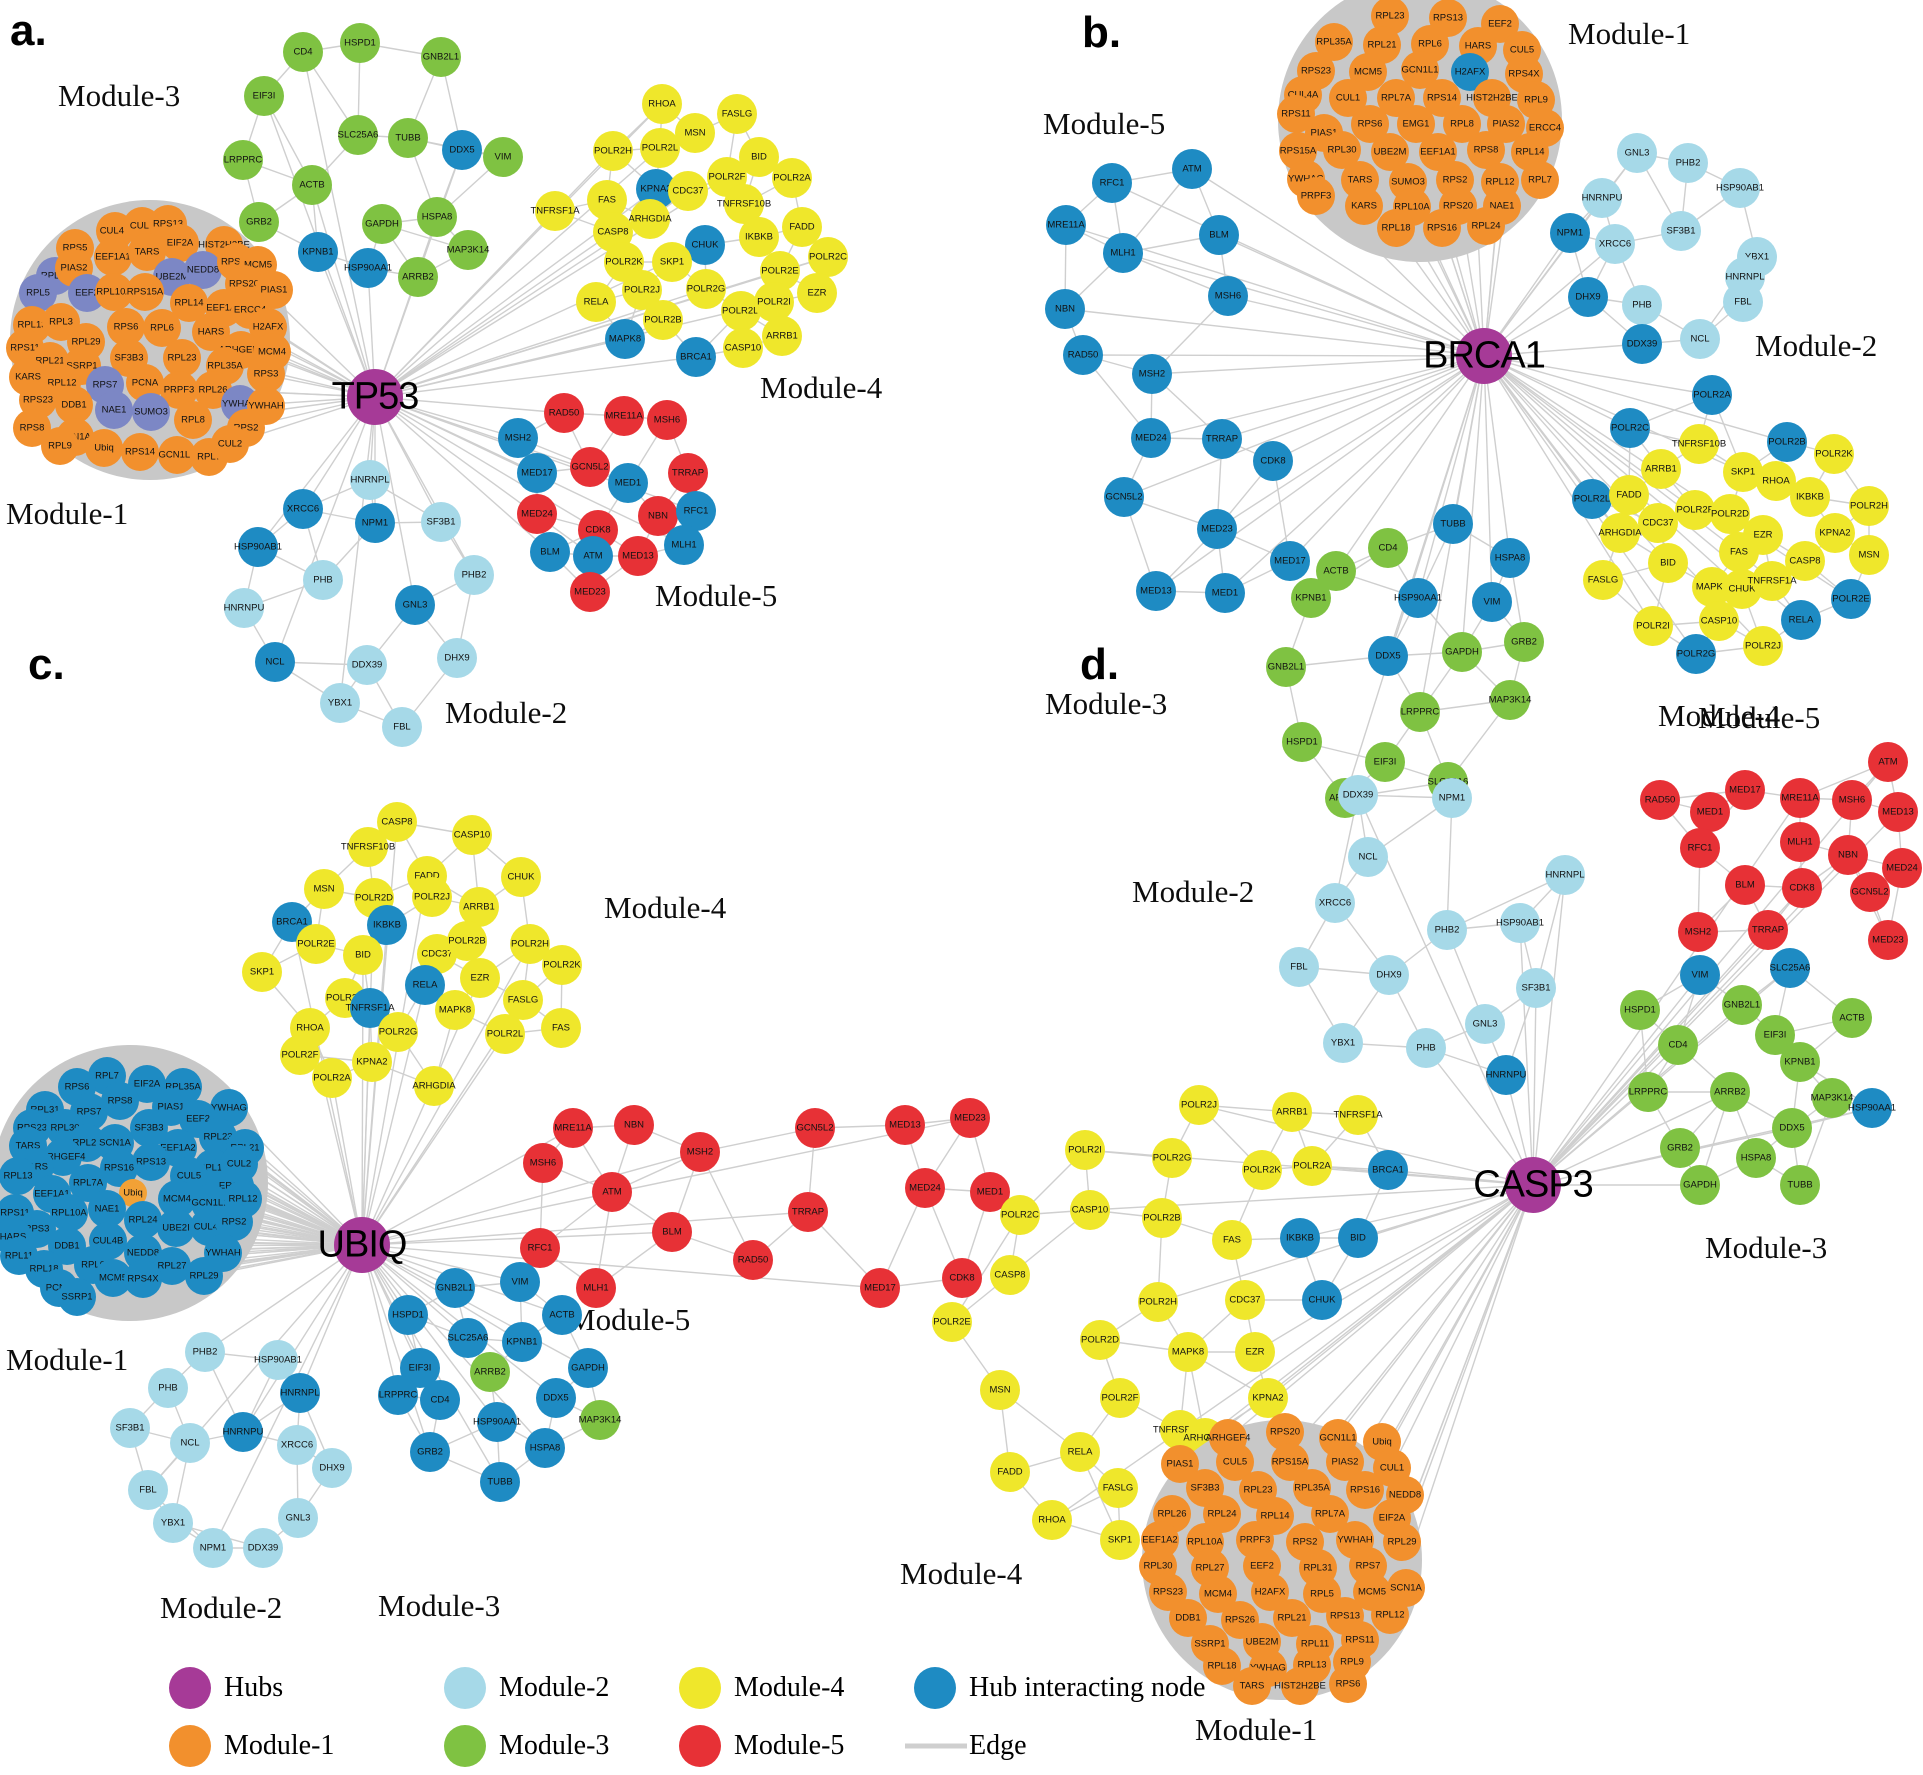  Describe the element at coordinates (1358, 1115) in the screenshot. I see `node-TNFRSF1A` at that location.